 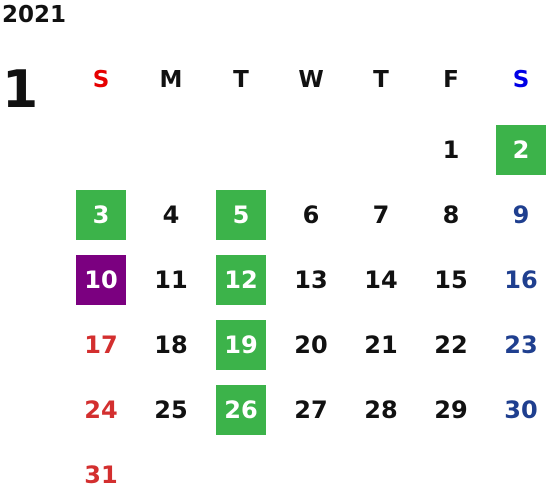 I want to click on day-cell-20: 20, so click(x=311, y=345).